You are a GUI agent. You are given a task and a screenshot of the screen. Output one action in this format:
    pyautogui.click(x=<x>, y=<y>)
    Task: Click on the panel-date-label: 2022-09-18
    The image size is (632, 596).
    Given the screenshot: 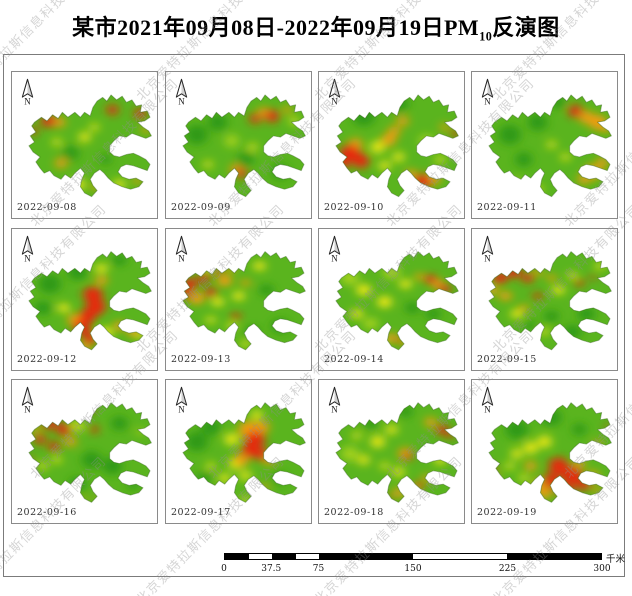 What is the action you would take?
    pyautogui.click(x=354, y=512)
    